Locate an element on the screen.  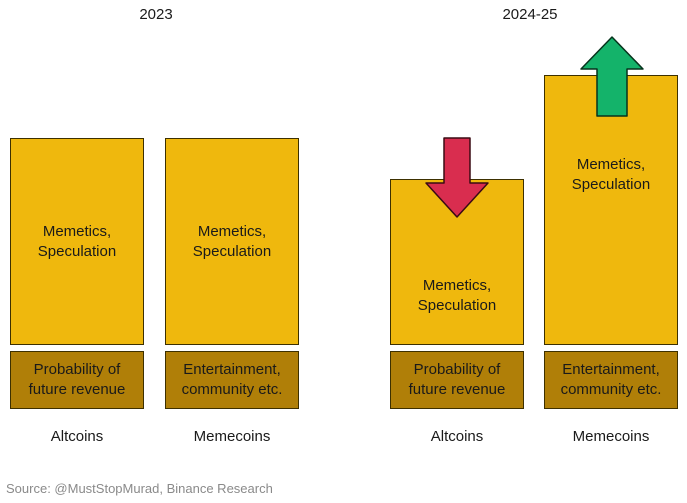
memecoins-2024-entertainment-block: Entertainment, community etc. is located at coordinates (611, 380).